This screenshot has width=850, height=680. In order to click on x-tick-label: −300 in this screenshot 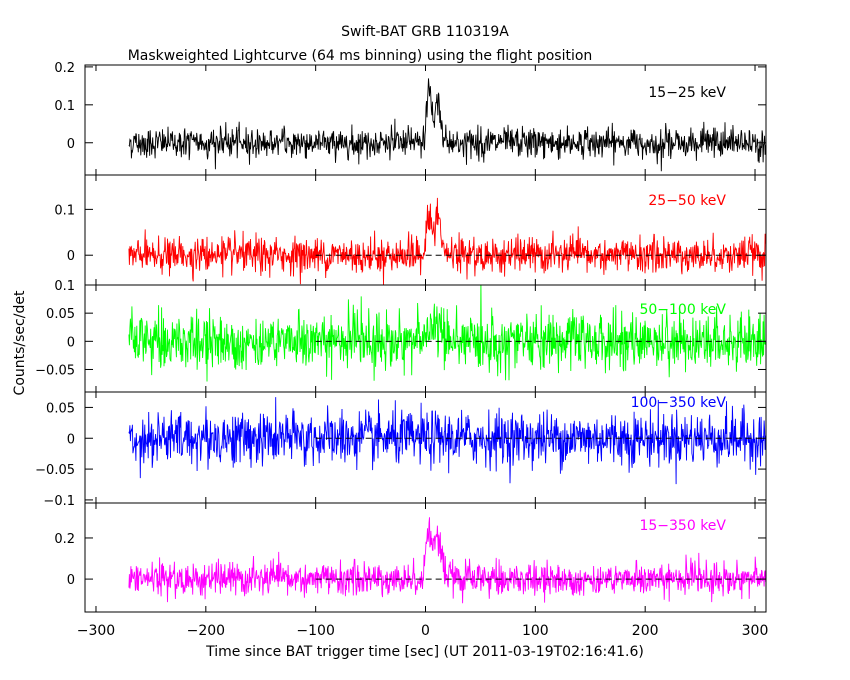, I will do `click(96, 631)`.